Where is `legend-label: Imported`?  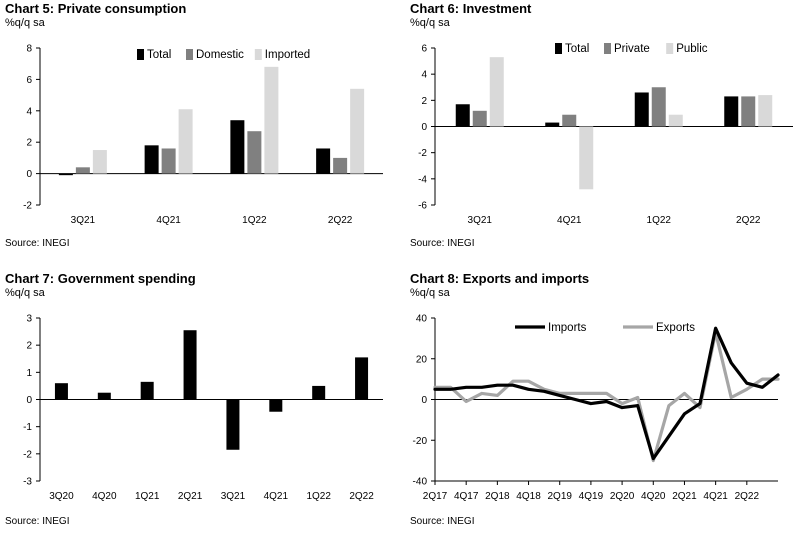
legend-label: Imported is located at coordinates (287, 55).